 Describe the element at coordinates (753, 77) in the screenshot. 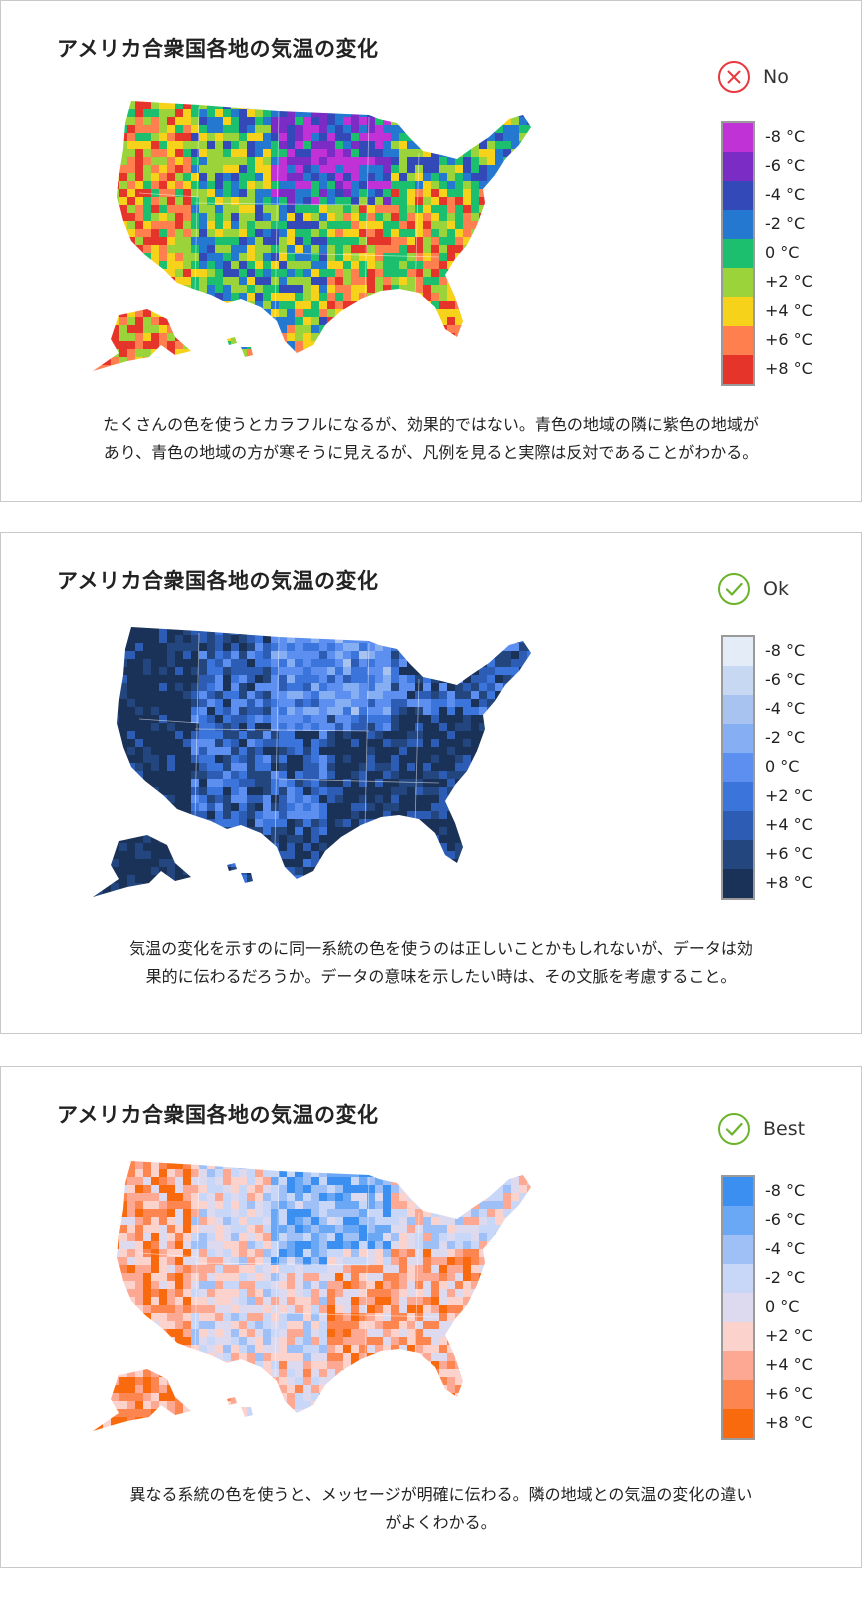

I see `verdict-badge: No` at that location.